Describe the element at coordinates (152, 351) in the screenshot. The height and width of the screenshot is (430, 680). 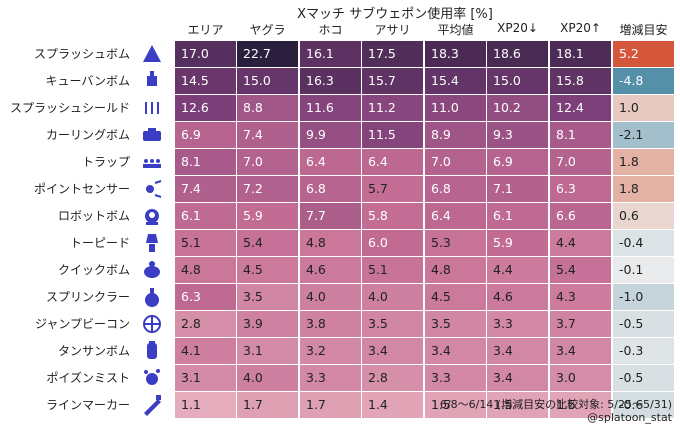
I see `fizzy-bomb-icon` at that location.